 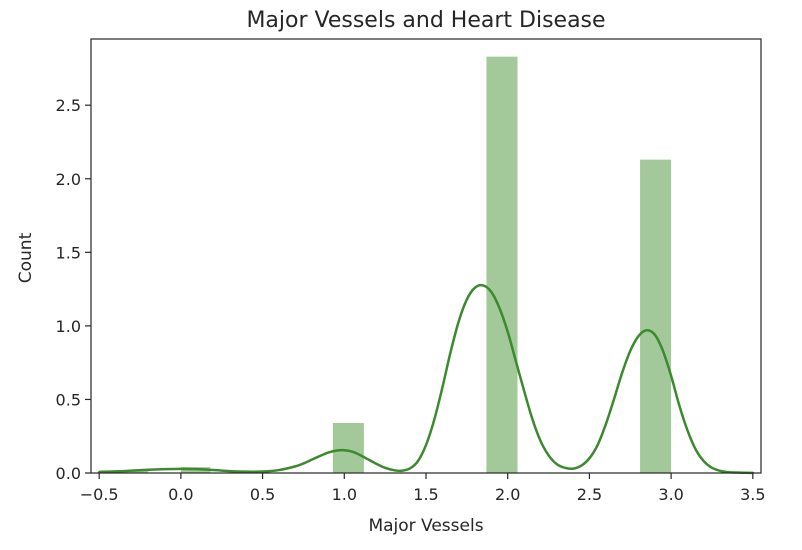 What do you see at coordinates (26, 257) in the screenshot?
I see `y-axis-label: Count` at bounding box center [26, 257].